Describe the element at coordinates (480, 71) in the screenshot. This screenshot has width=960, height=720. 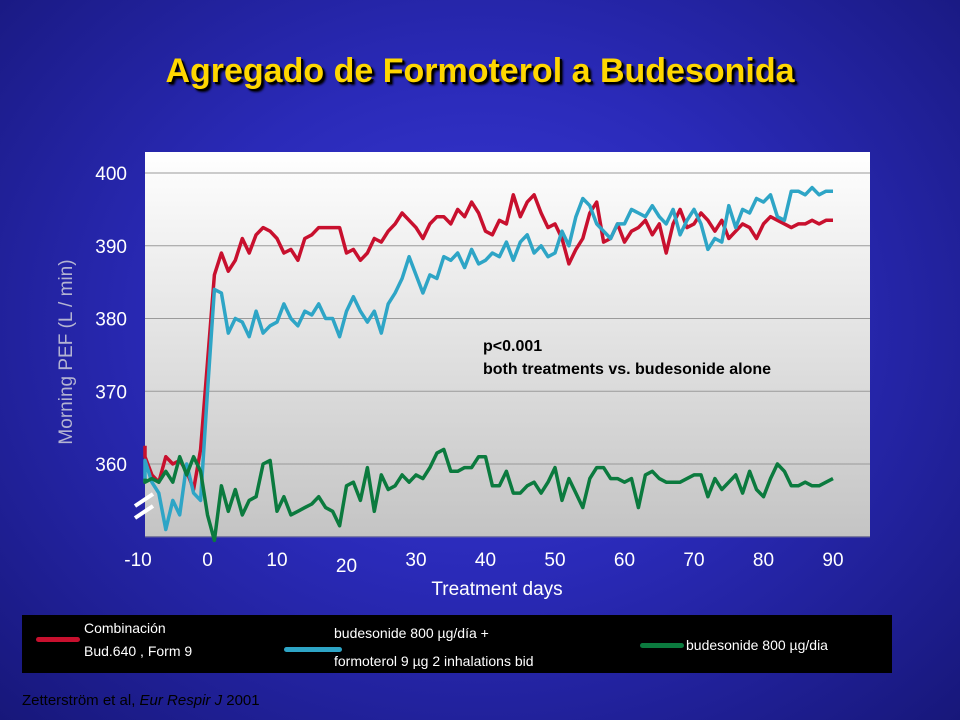
I see `chart-title: Agregado de Formoterol a Budesonida` at that location.